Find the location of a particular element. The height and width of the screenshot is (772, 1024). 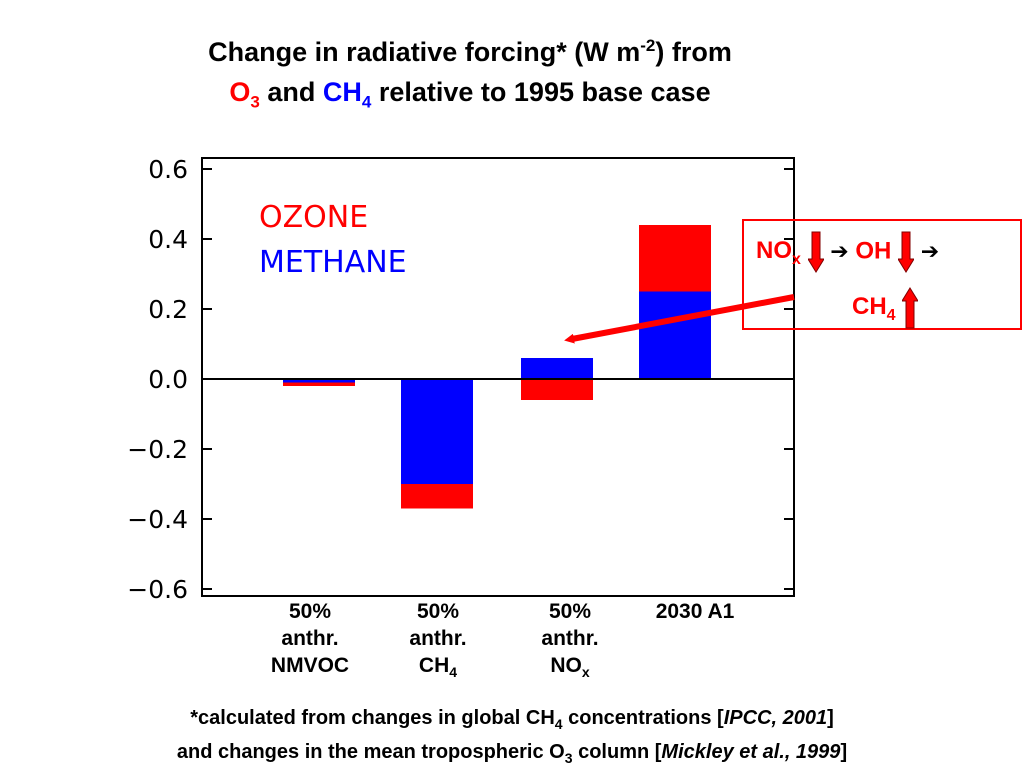

x-label-nox: 50% anthr. NOx is located at coordinates (570, 640).